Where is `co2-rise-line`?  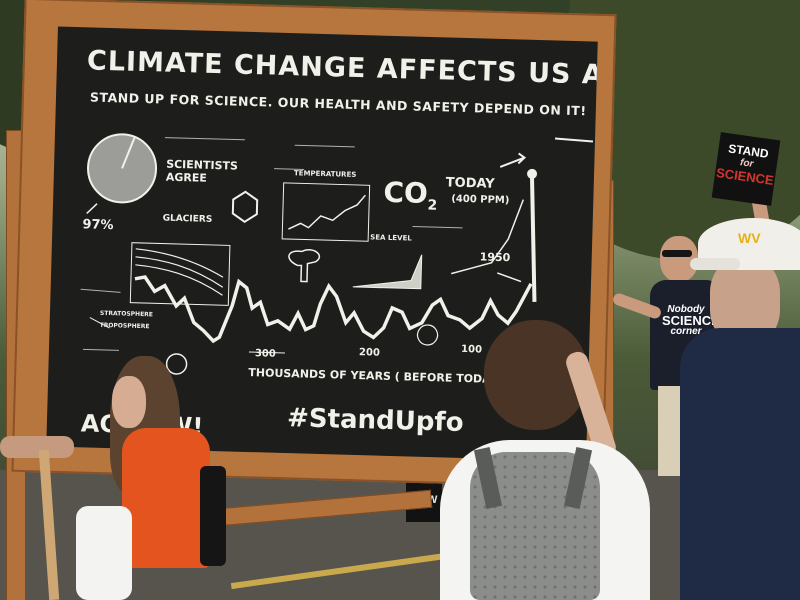 co2-rise-line is located at coordinates (488, 237).